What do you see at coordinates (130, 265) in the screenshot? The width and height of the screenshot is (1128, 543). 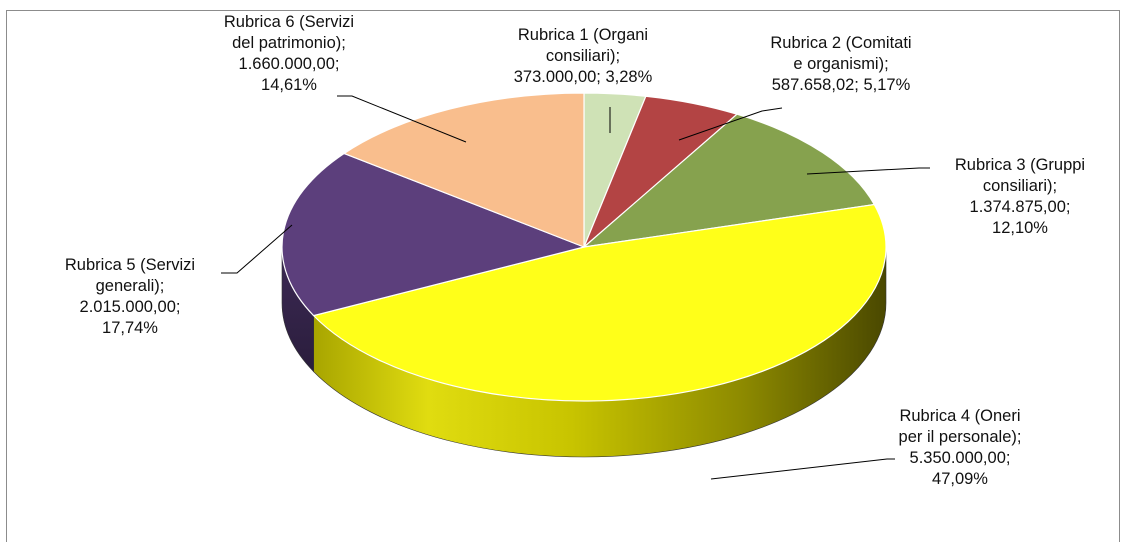 I see `data-label-5-line-1: Rubrica 5 (Servizi` at bounding box center [130, 265].